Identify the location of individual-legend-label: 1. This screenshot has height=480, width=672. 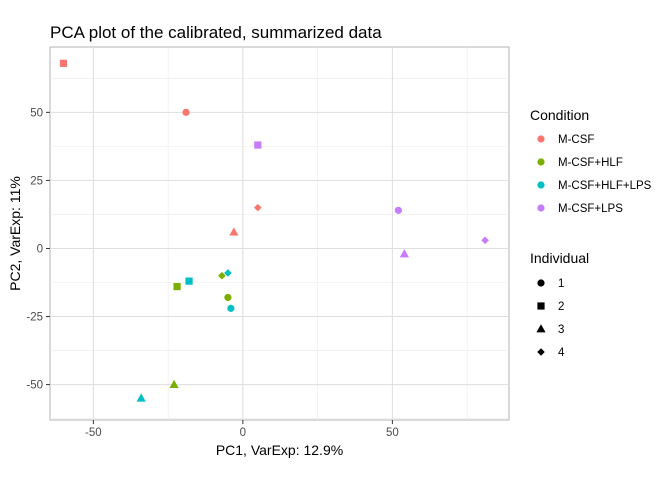
(561, 284).